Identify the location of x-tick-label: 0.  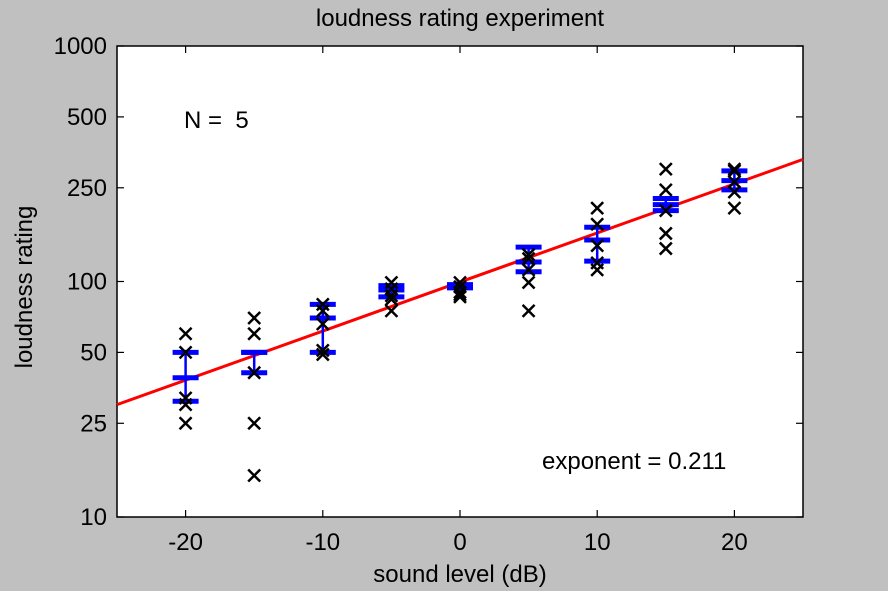
(459, 542).